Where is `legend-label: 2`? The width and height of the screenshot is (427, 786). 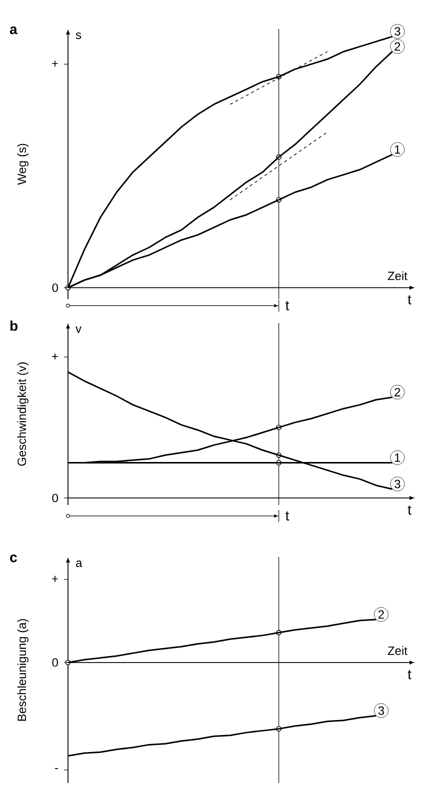 legend-label: 2 is located at coordinates (397, 46).